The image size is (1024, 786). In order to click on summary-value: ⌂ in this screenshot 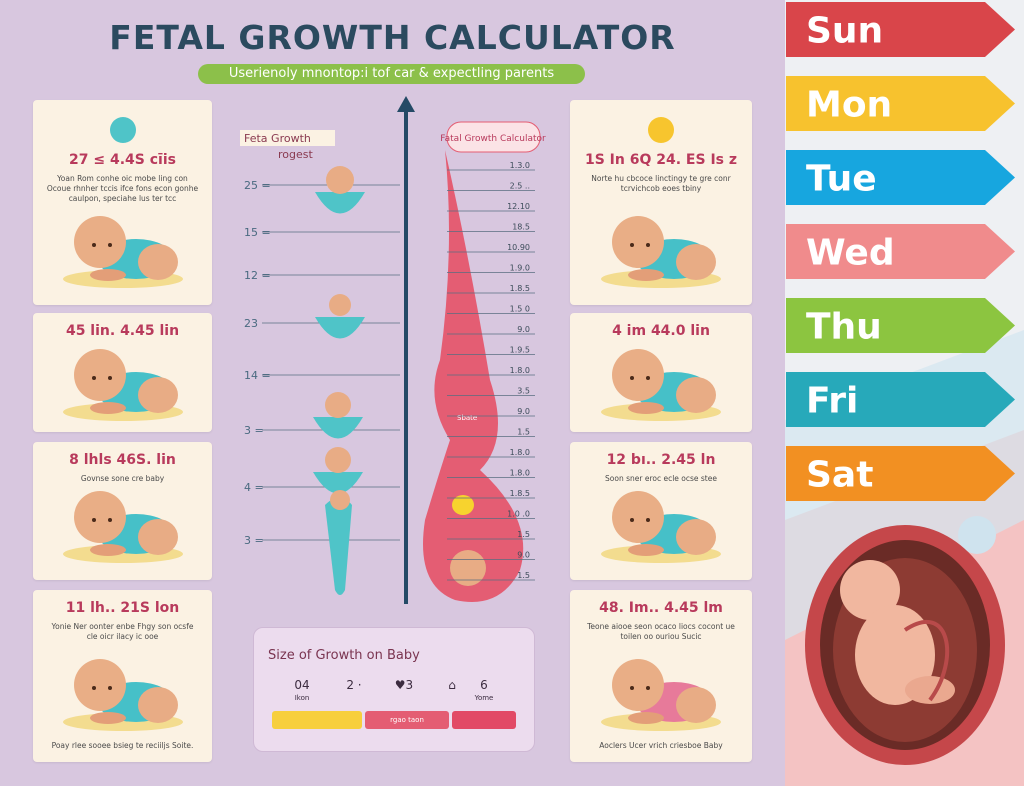, I will do `click(452, 685)`.